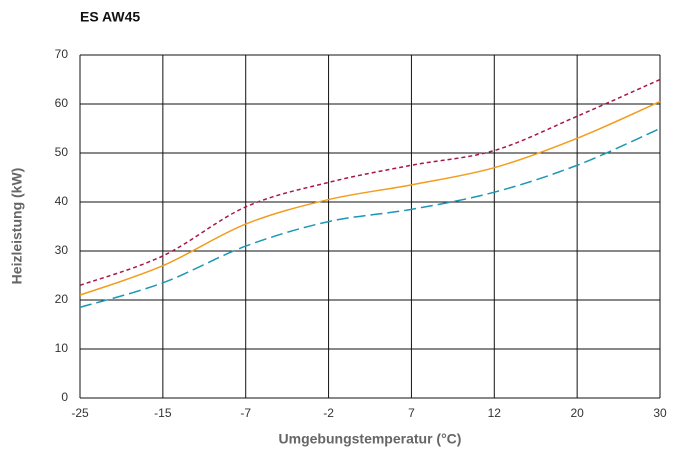  I want to click on y-tick-label: 70, so click(62, 54).